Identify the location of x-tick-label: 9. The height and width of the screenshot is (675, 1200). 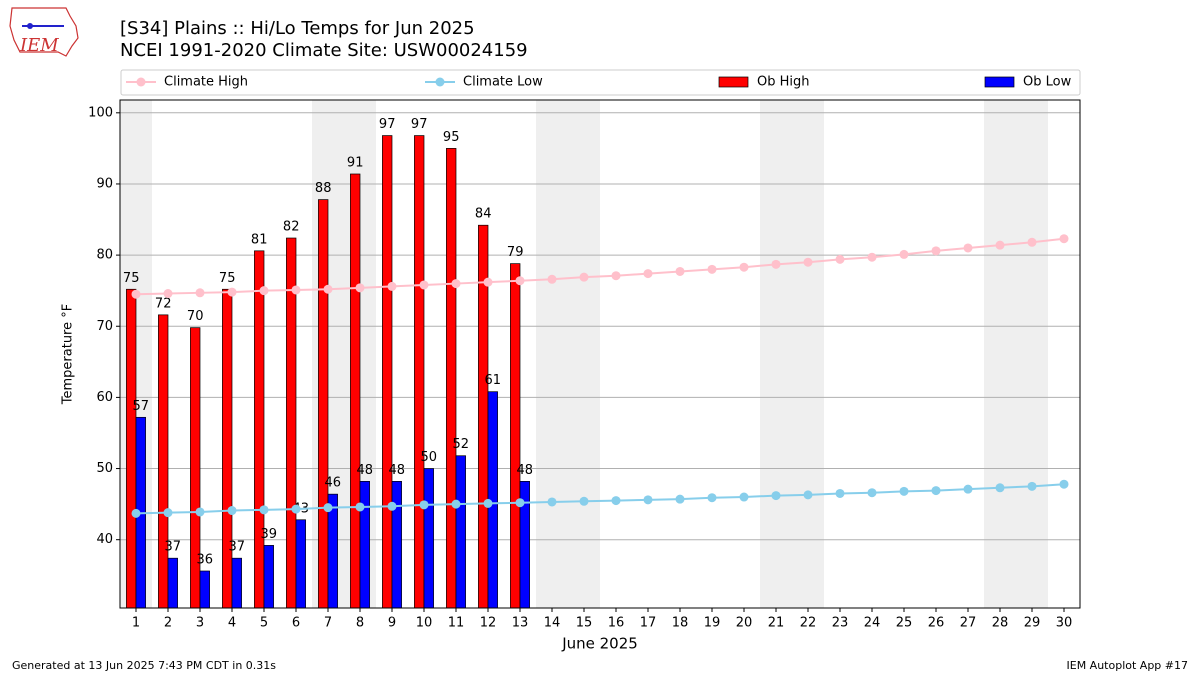
(392, 623).